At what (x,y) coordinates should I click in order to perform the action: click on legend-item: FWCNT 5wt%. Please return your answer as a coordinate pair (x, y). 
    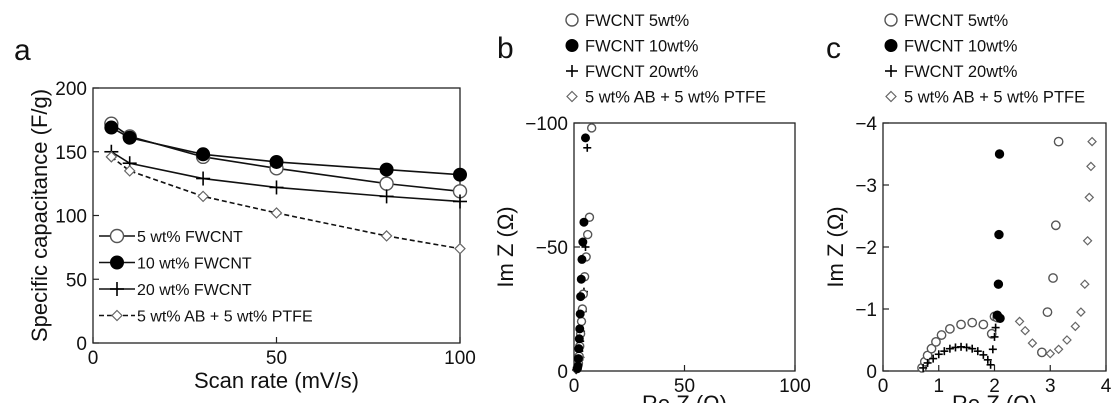
    Looking at the image, I should click on (946, 21).